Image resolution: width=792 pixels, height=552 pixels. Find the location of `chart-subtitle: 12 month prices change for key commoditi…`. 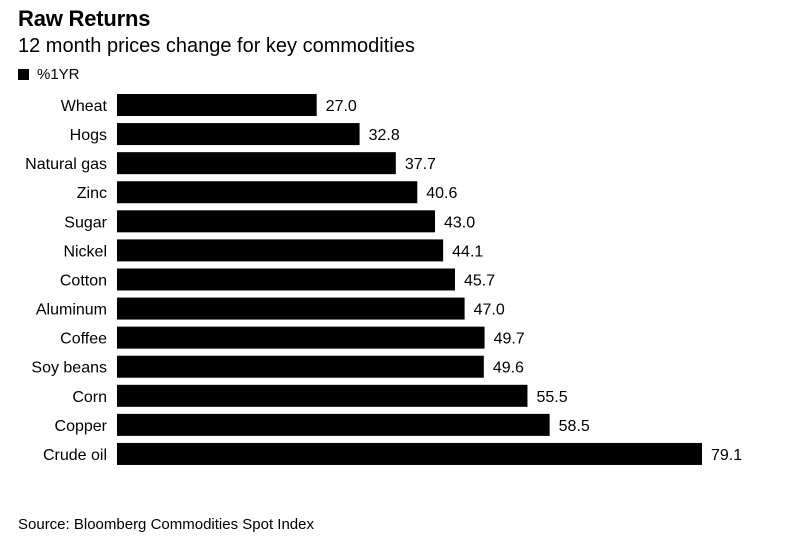

chart-subtitle: 12 month prices change for key commoditi… is located at coordinates (216, 46).